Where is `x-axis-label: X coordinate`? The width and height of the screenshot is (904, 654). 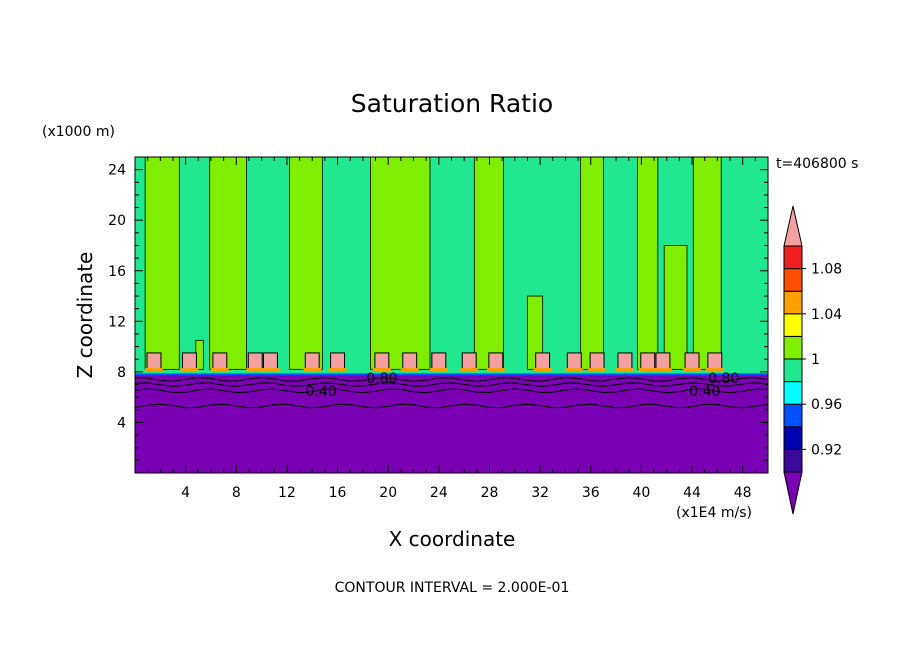
x-axis-label: X coordinate is located at coordinates (452, 539).